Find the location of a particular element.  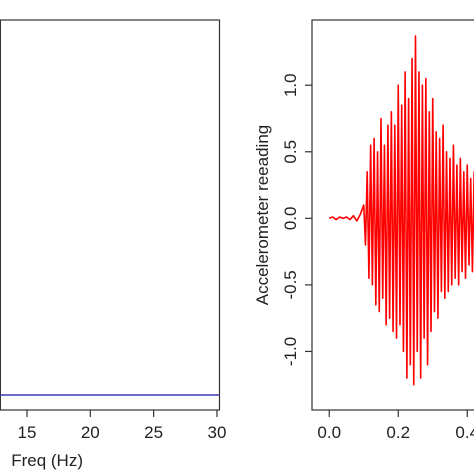

x-tick-label: 30 is located at coordinates (217, 432).